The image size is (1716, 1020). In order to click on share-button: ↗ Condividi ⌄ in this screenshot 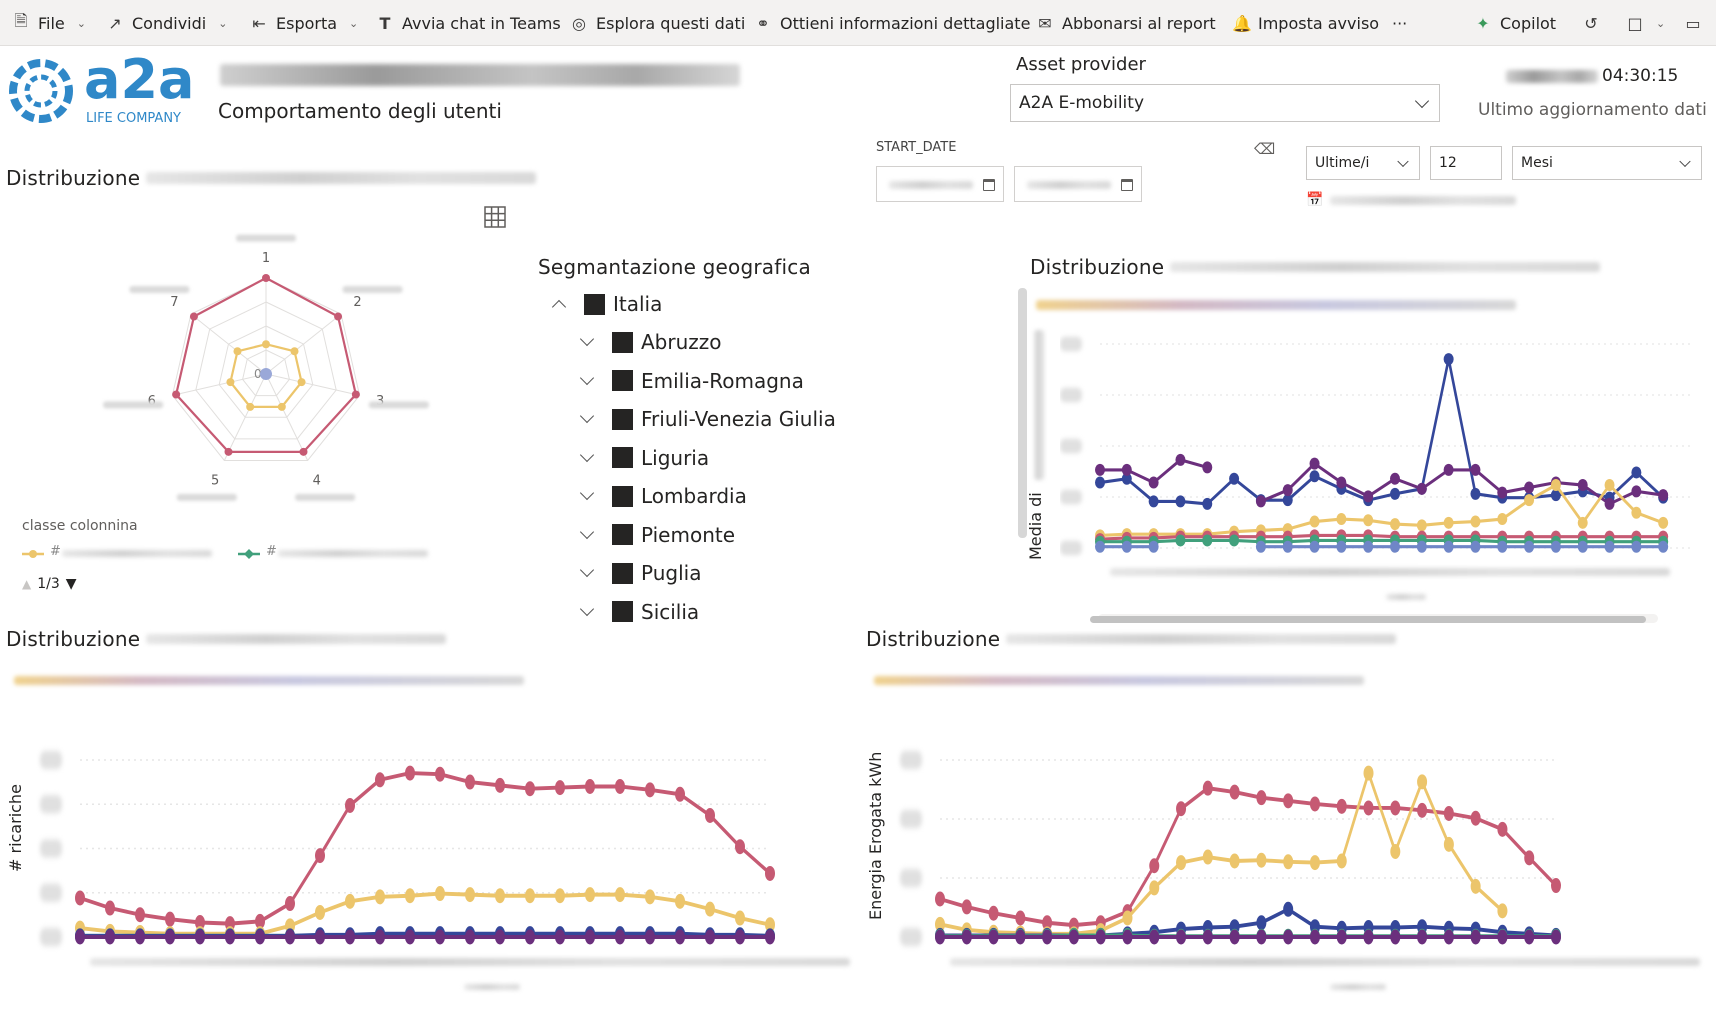, I will do `click(166, 23)`.